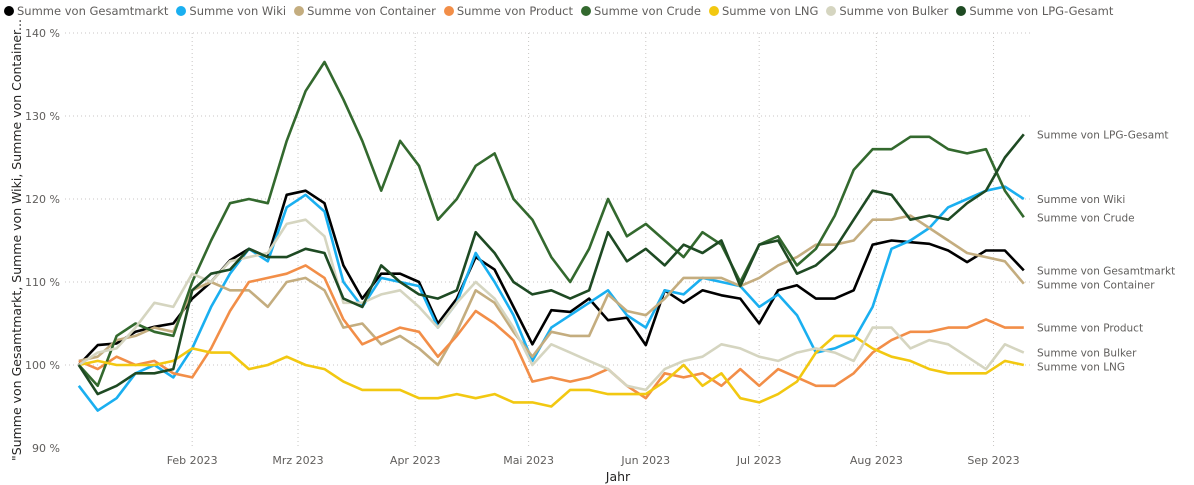  What do you see at coordinates (238, 11) in the screenshot?
I see `legend-label: Summe von Wiki` at bounding box center [238, 11].